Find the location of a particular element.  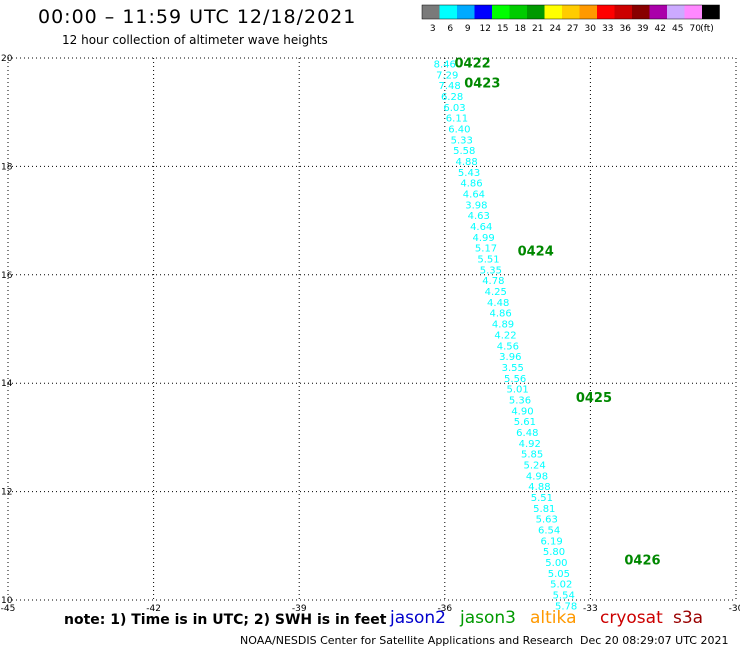

wave-height-point: 4.89 is located at coordinates (503, 325).